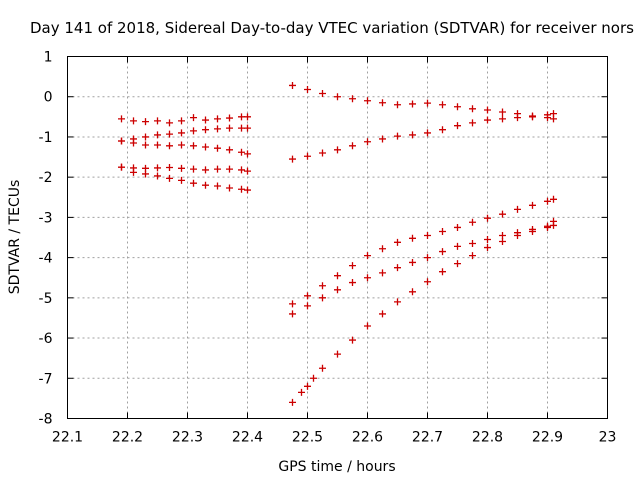  I want to click on y-tick-label: -7, so click(46, 379).